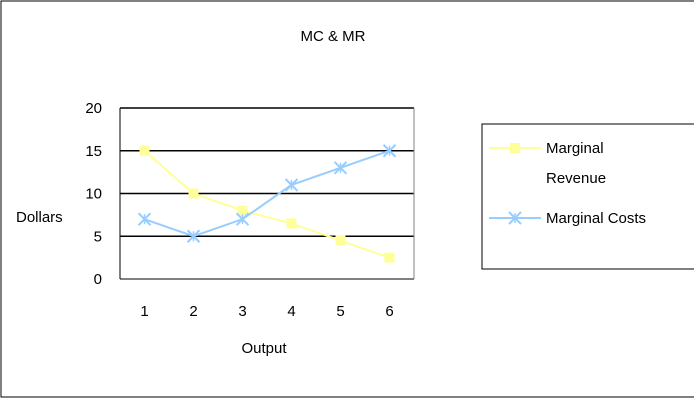 This screenshot has width=694, height=398. Describe the element at coordinates (389, 311) in the screenshot. I see `x-tick-label: 6` at that location.